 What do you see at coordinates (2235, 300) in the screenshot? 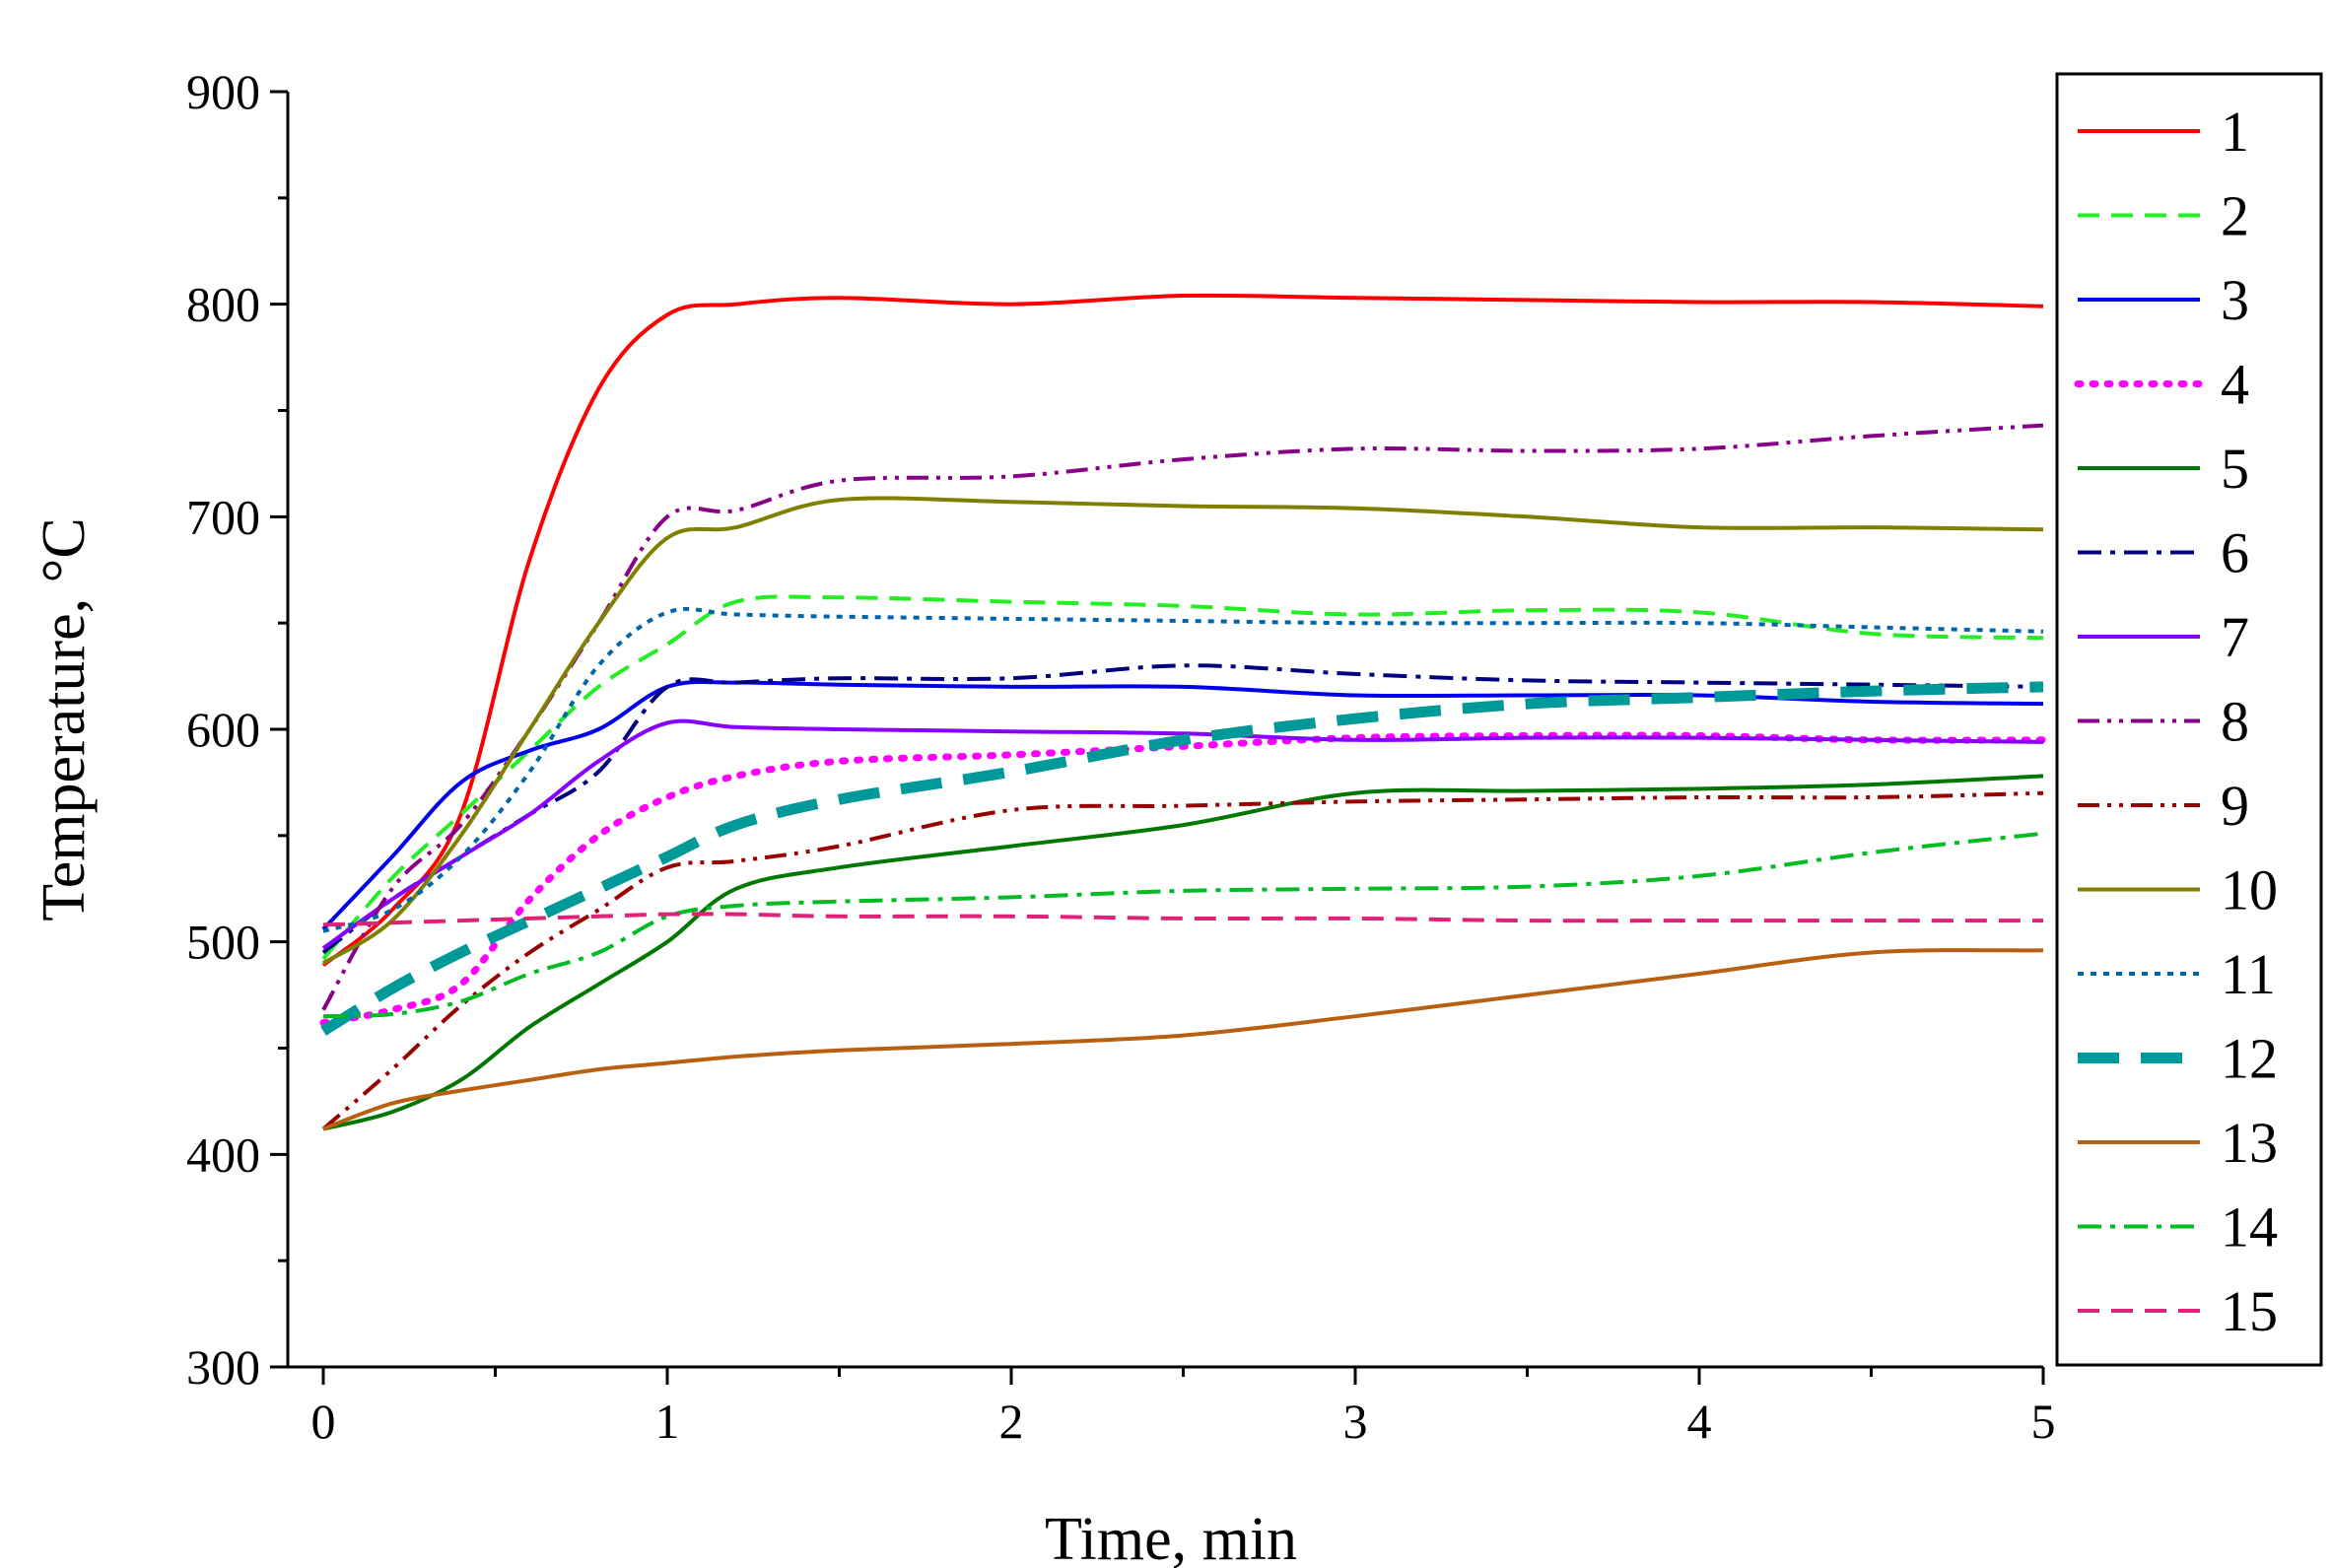
I see `legend-label-3: 3` at bounding box center [2235, 300].